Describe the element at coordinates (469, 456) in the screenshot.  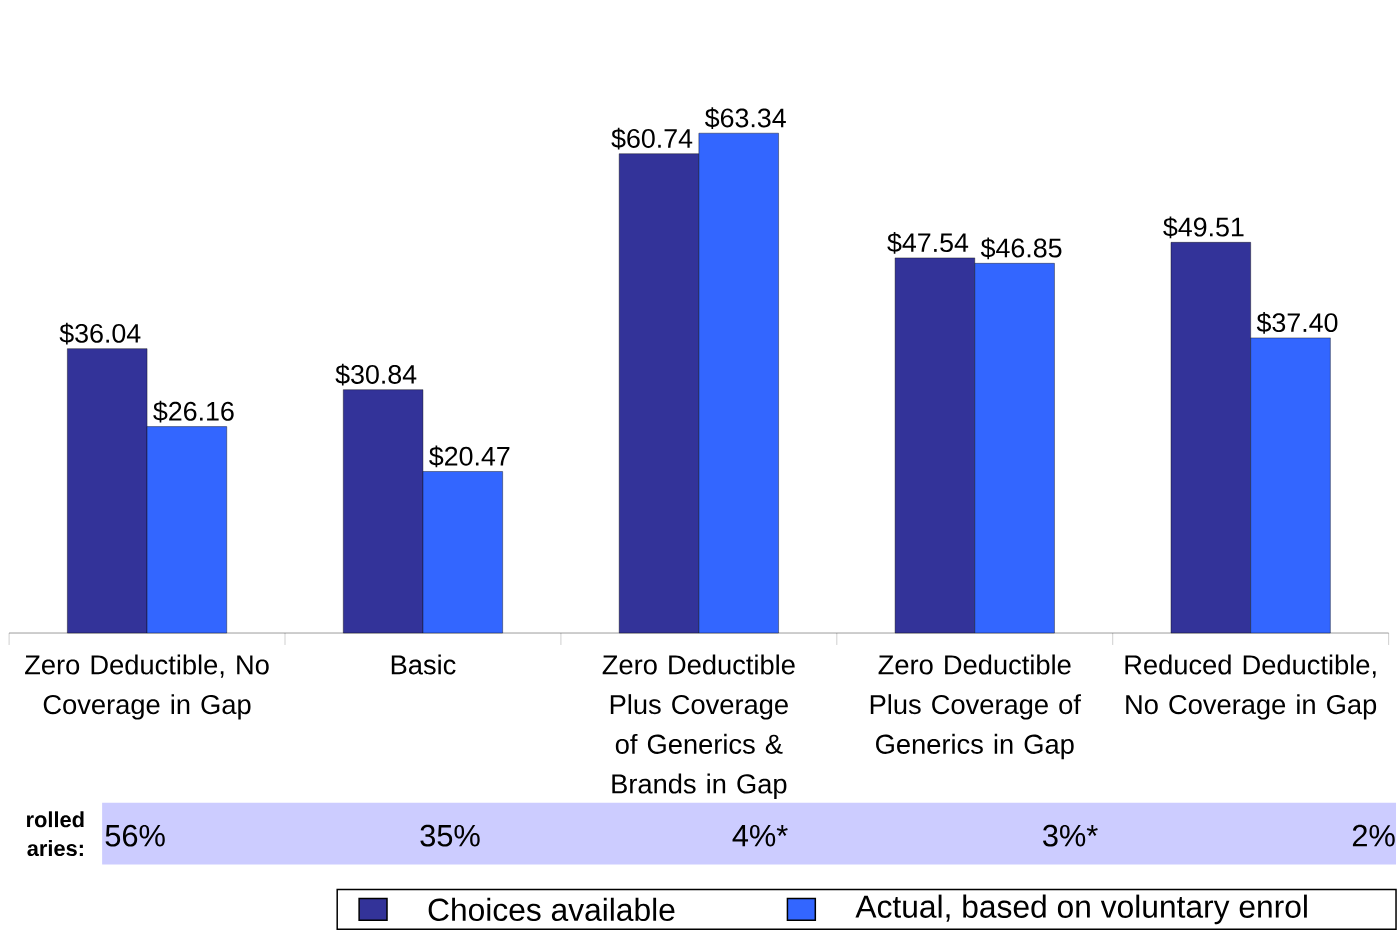
I see `data-label: $20.47` at that location.